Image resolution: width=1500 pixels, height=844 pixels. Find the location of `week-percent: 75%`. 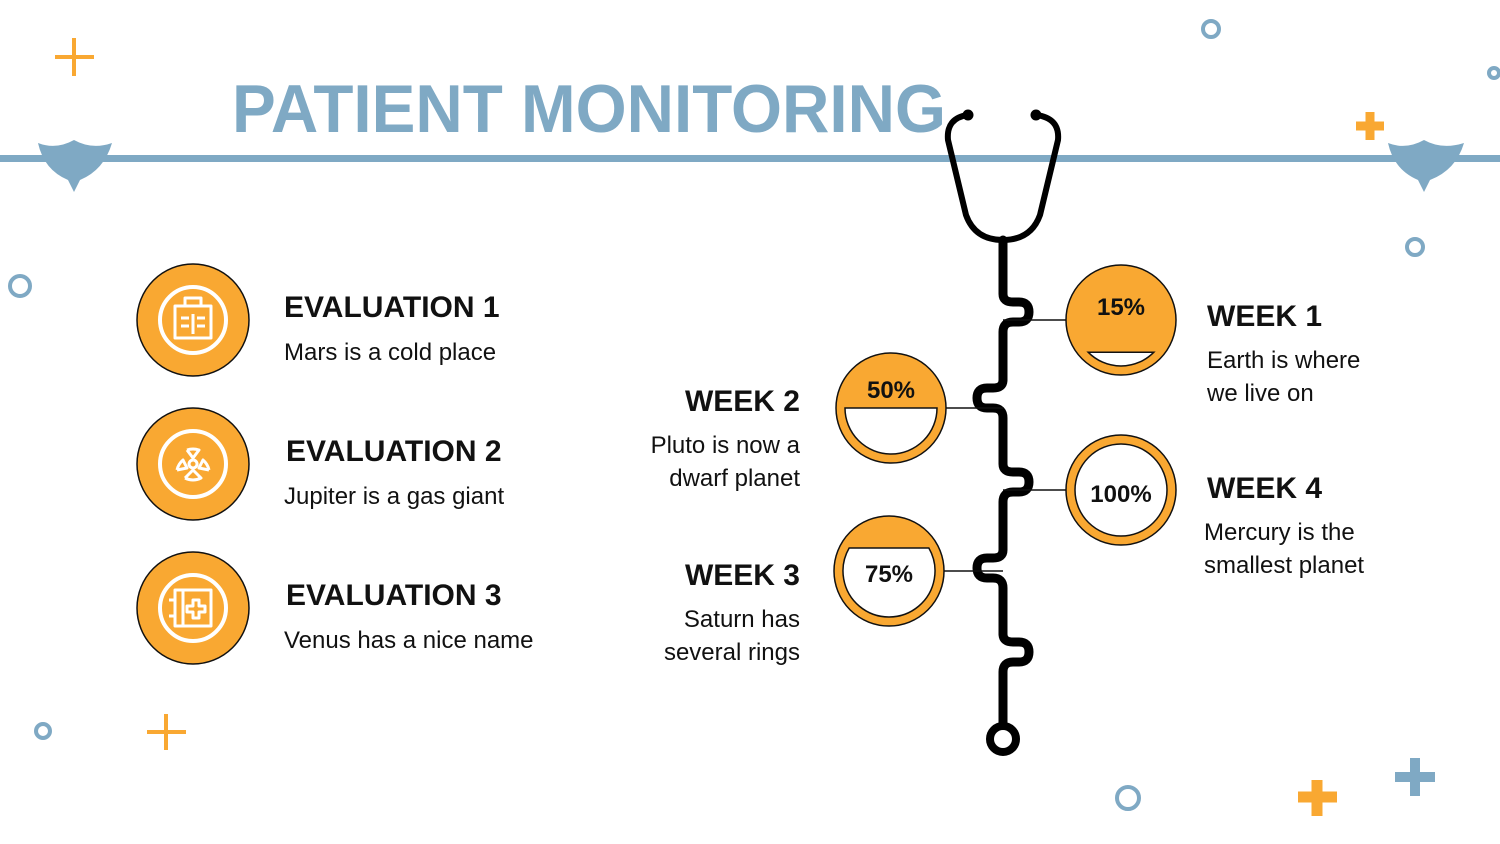

week-percent: 75% is located at coordinates (889, 574).